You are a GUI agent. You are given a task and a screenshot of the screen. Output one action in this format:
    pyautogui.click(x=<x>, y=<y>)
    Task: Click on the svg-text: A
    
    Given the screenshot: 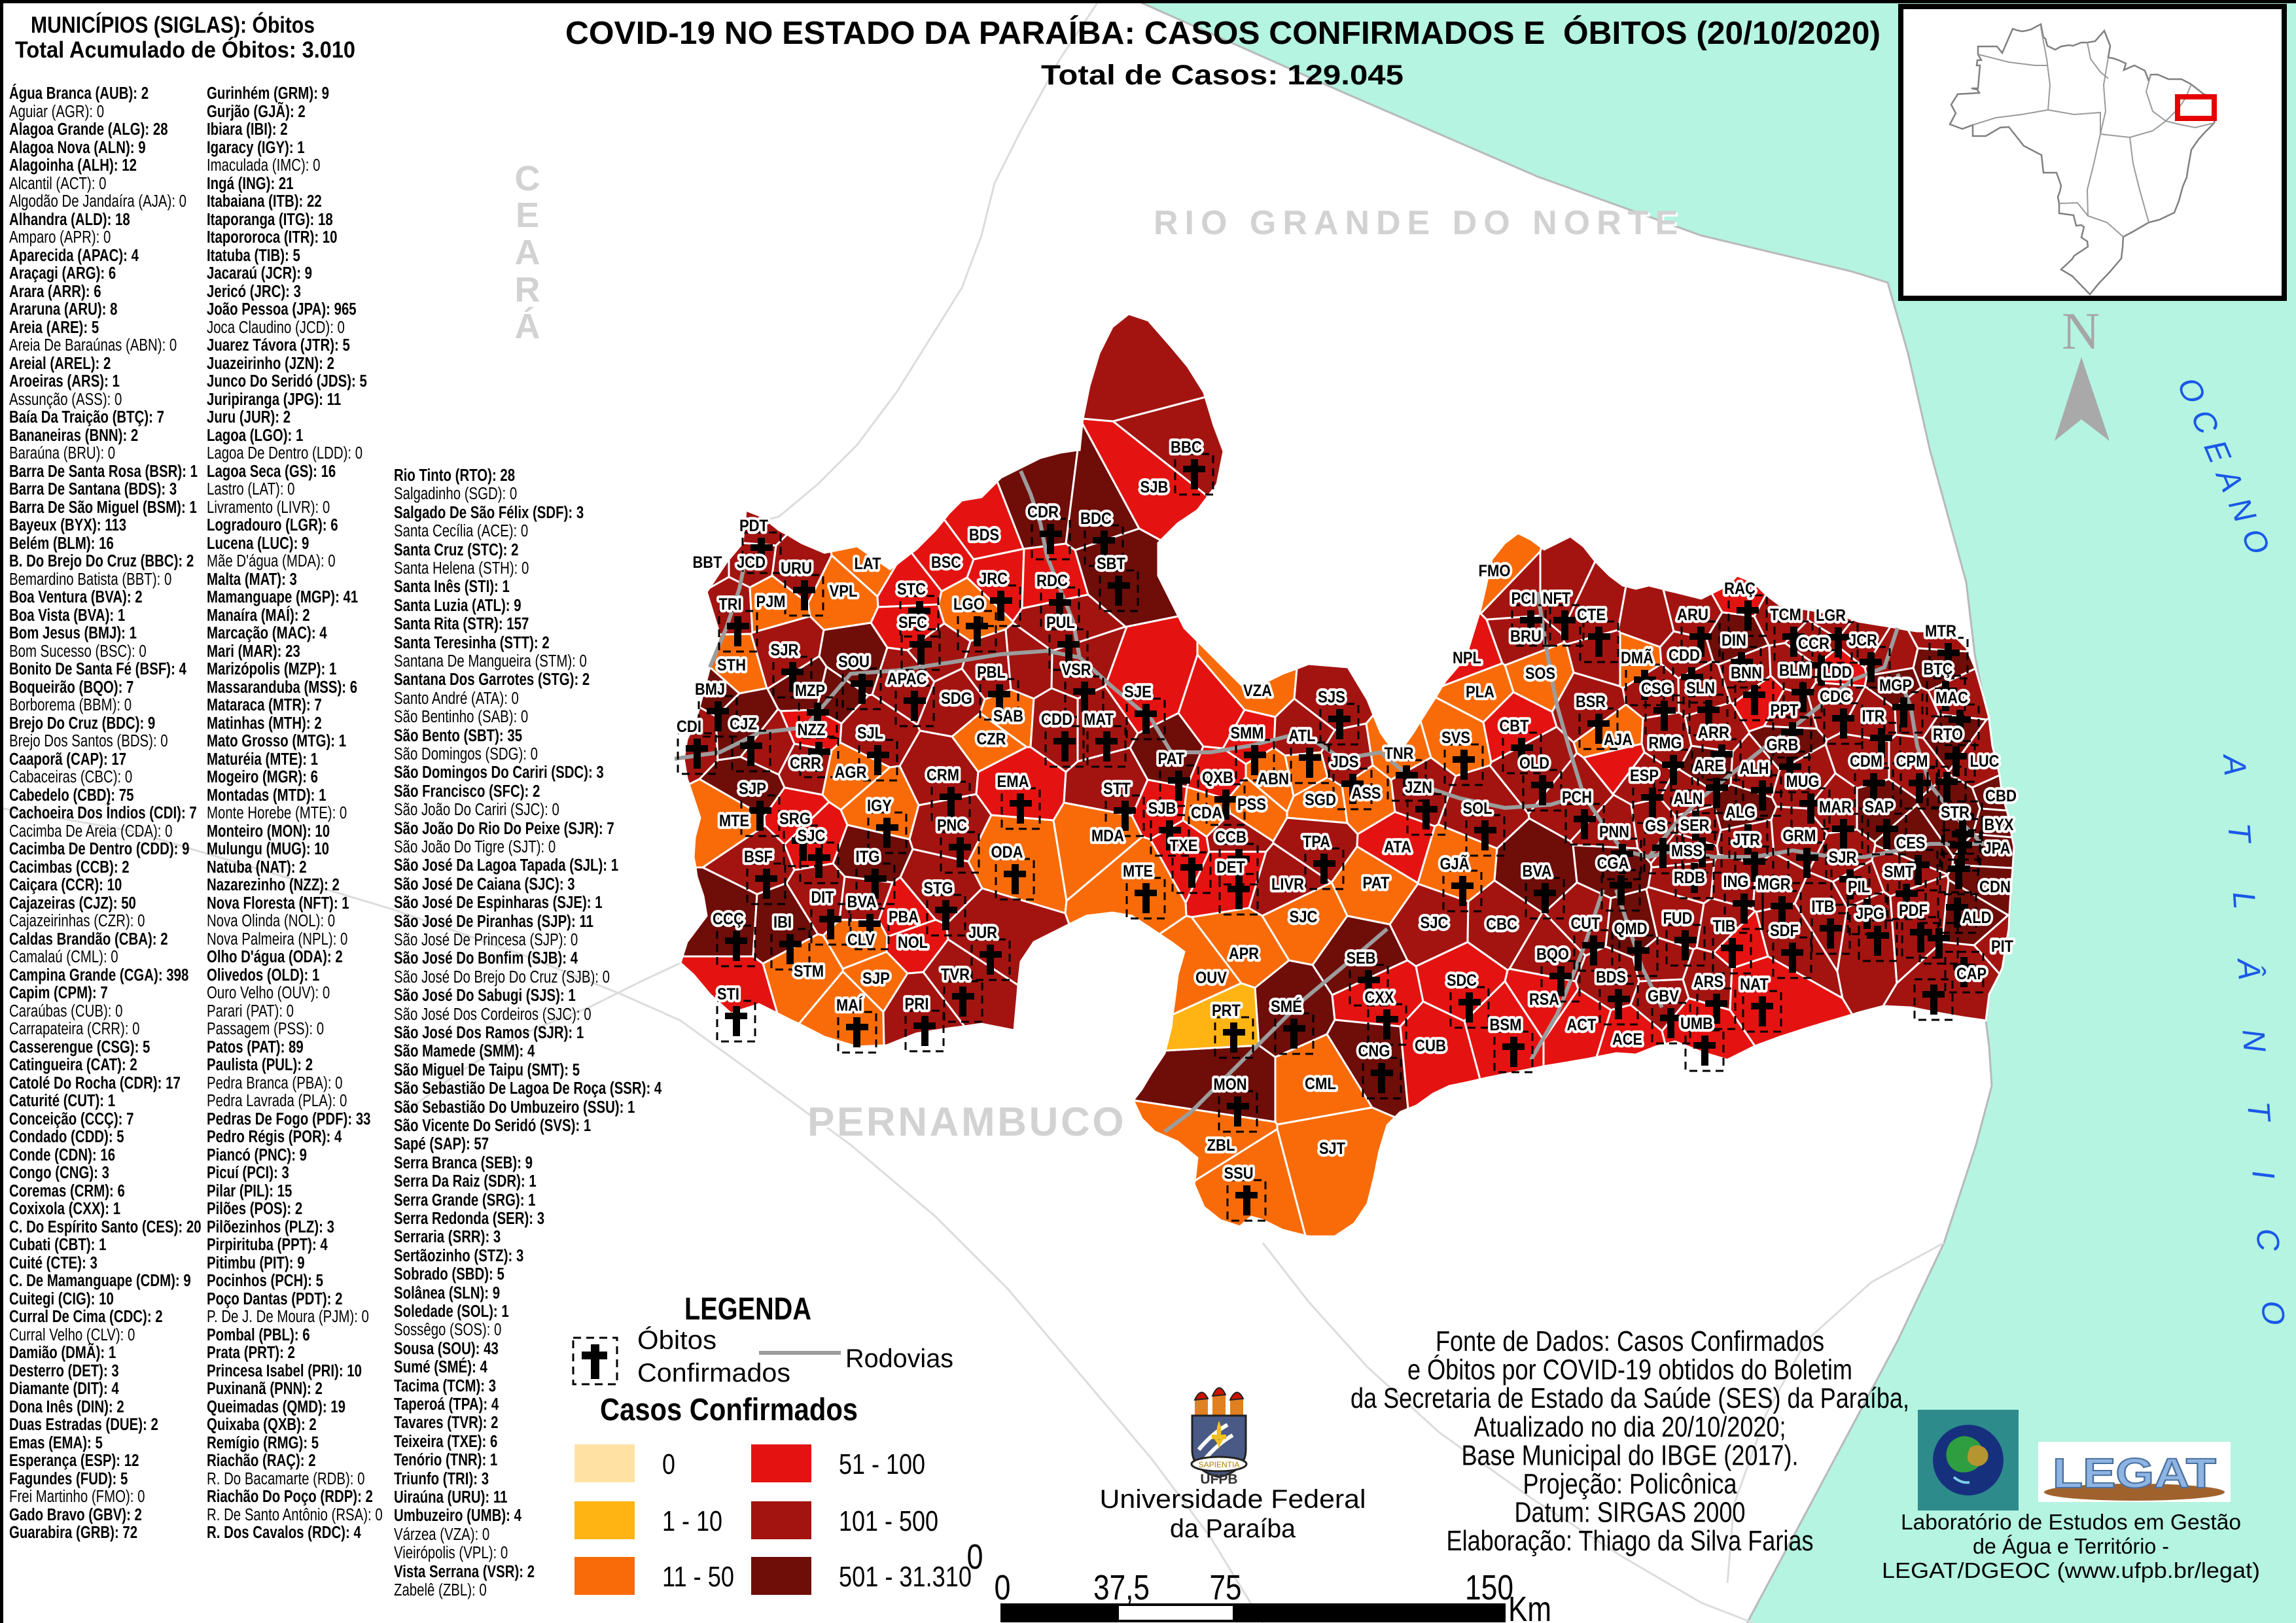 What is the action you would take?
    pyautogui.click(x=528, y=253)
    